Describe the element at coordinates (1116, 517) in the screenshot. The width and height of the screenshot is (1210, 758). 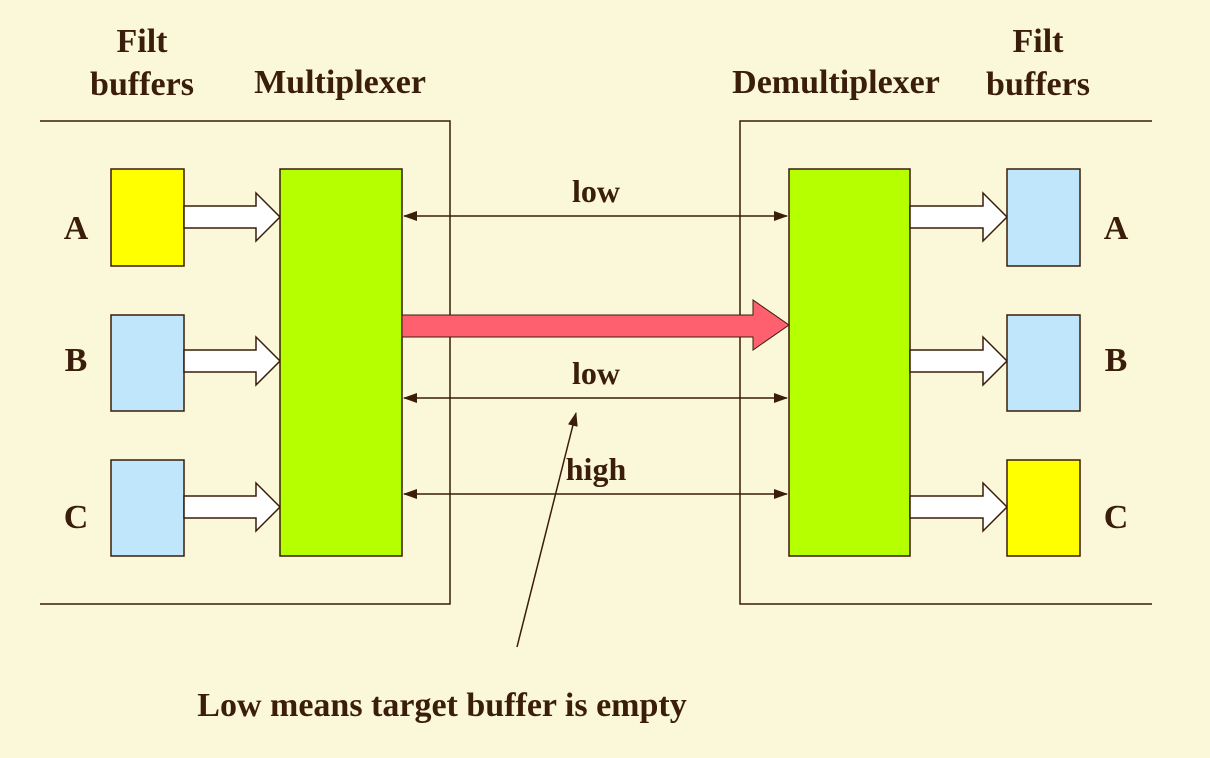
I see `right-label-c: C` at that location.